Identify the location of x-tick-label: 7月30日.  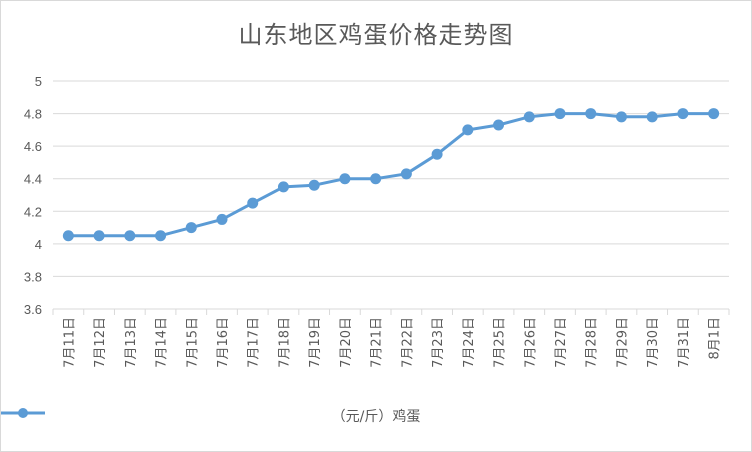
(653, 342).